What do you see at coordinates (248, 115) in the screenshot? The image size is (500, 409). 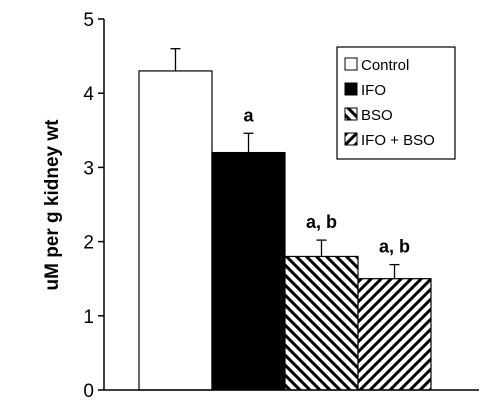 I see `significance-label: a` at bounding box center [248, 115].